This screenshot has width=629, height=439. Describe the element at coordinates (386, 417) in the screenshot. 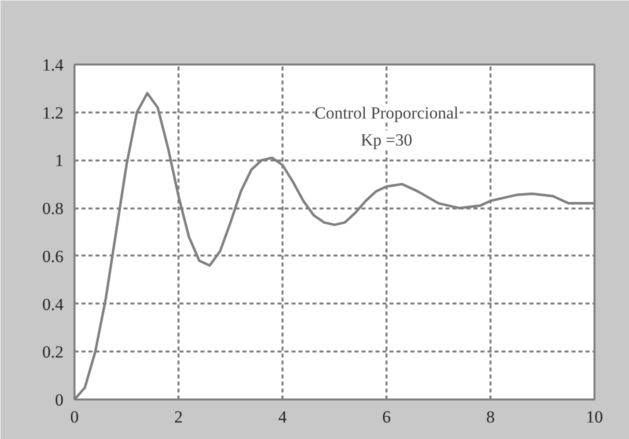

I see `x-tick-label: 6` at that location.